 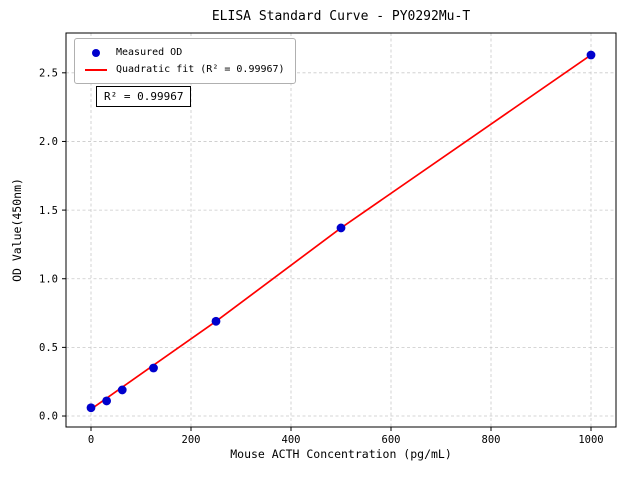 What do you see at coordinates (48, 417) in the screenshot?
I see `y-tick-label: 0.0` at bounding box center [48, 417].